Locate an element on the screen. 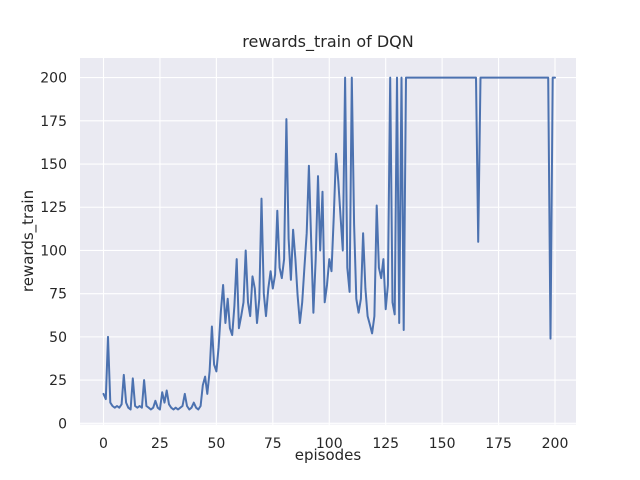 The height and width of the screenshot is (480, 640). x-tick-label: 50 is located at coordinates (216, 444).